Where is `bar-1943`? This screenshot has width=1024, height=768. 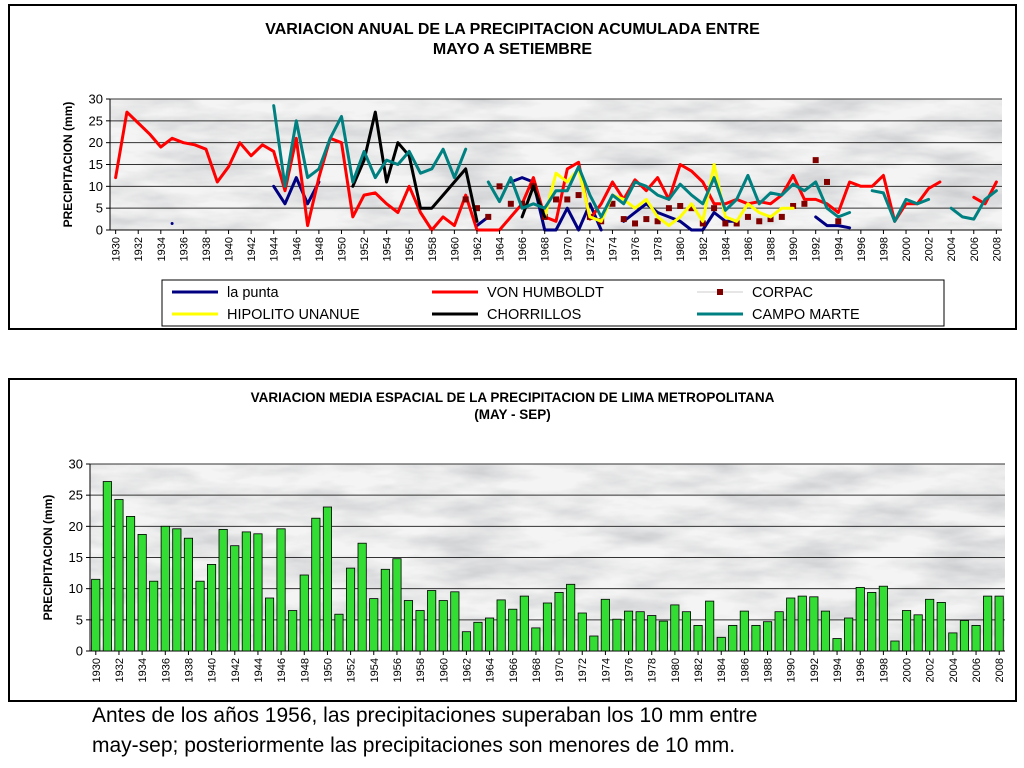 bar-1943 is located at coordinates (246, 591).